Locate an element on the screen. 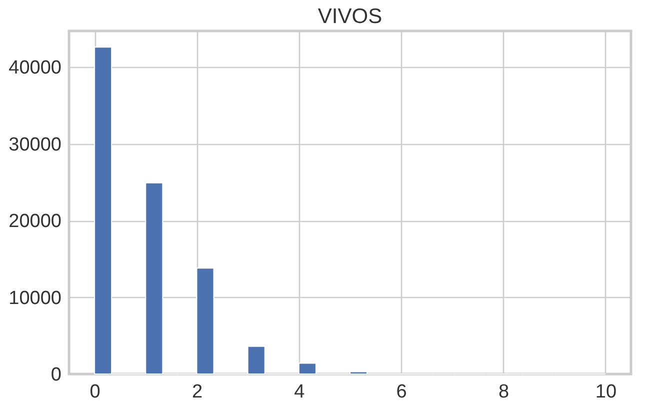 This screenshot has width=649, height=407. y-tick-label: 10000 is located at coordinates (35, 298).